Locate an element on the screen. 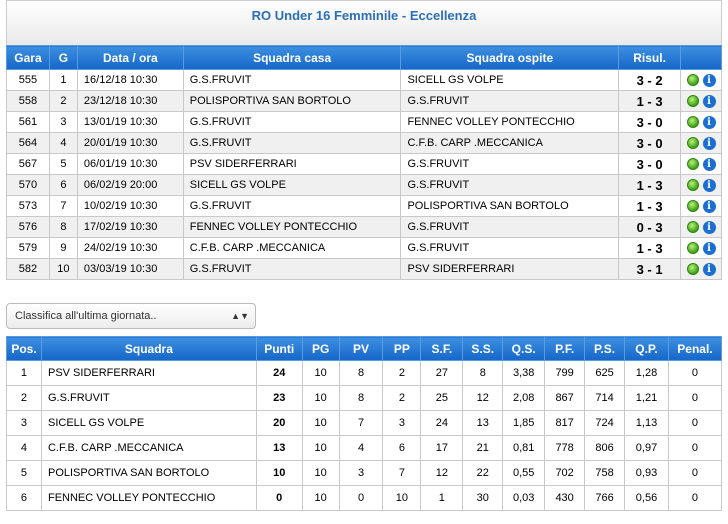 Image resolution: width=728 pixels, height=524 pixels. set-ratio: 0,81 is located at coordinates (524, 448).